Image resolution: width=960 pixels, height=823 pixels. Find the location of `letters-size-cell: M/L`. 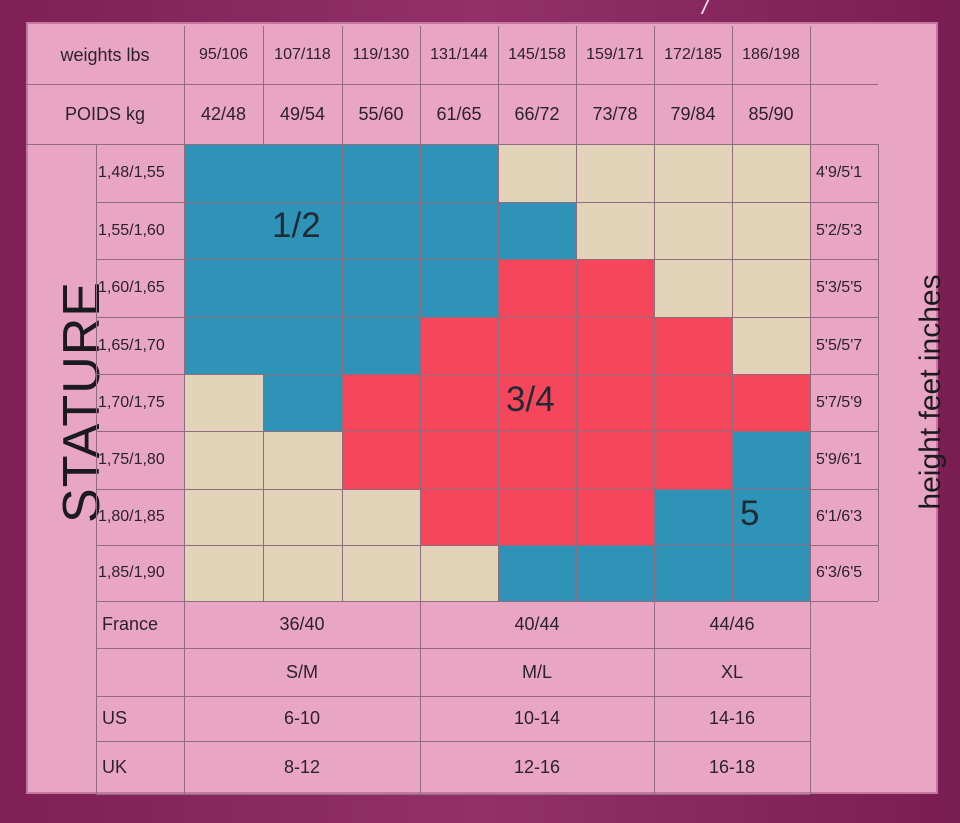

letters-size-cell: M/L is located at coordinates (536, 671).